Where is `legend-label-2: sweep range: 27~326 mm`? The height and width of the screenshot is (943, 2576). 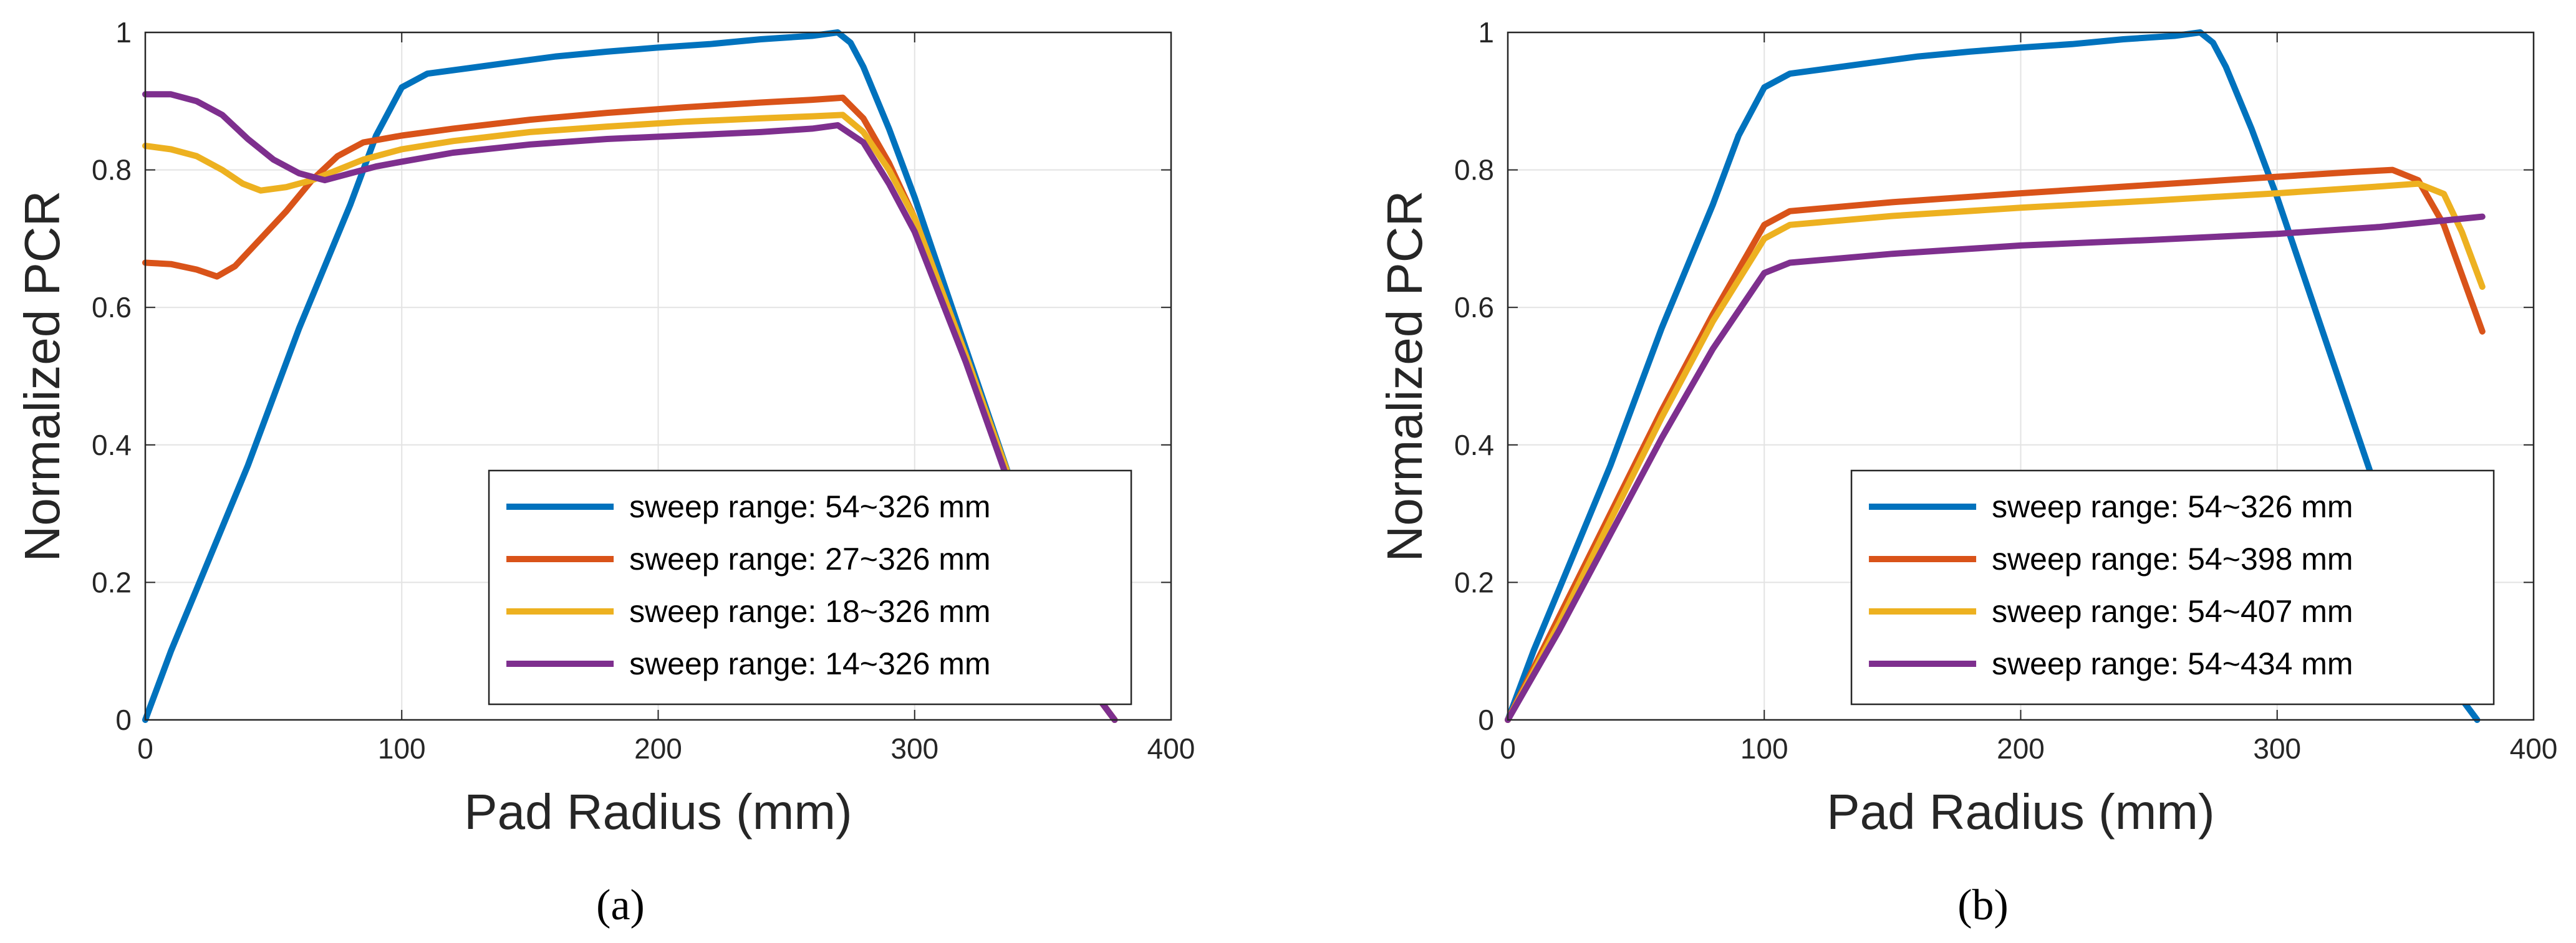
legend-label-2: sweep range: 27~326 mm is located at coordinates (810, 559).